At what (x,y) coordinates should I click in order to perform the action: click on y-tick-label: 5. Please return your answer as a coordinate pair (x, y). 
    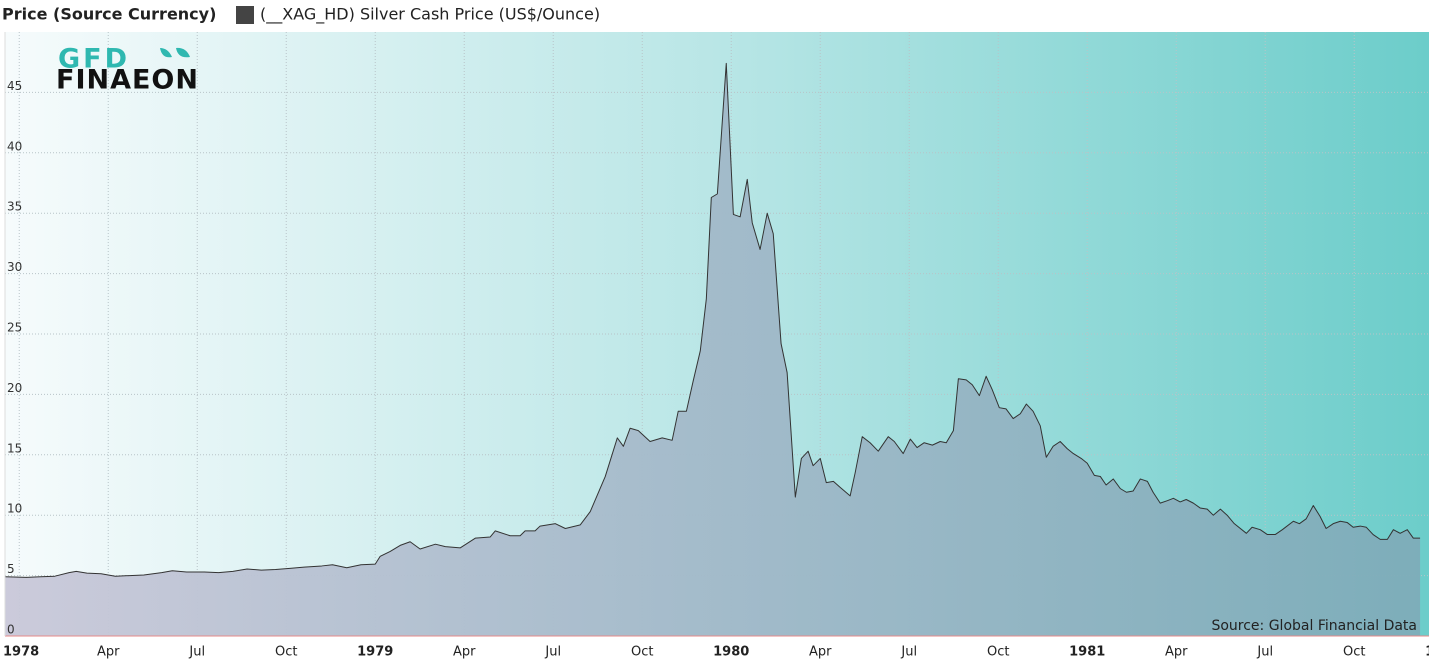
    Looking at the image, I should click on (11, 569).